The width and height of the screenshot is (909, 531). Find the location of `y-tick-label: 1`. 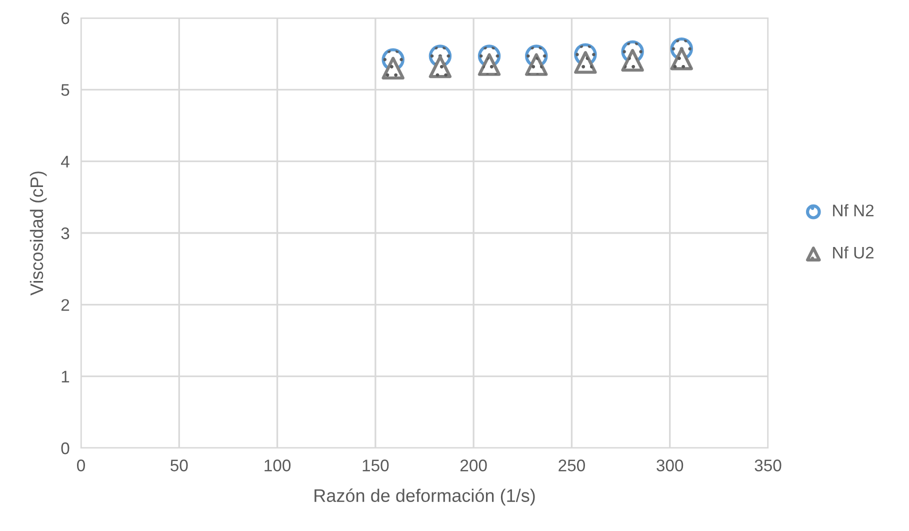

y-tick-label: 1 is located at coordinates (66, 376).